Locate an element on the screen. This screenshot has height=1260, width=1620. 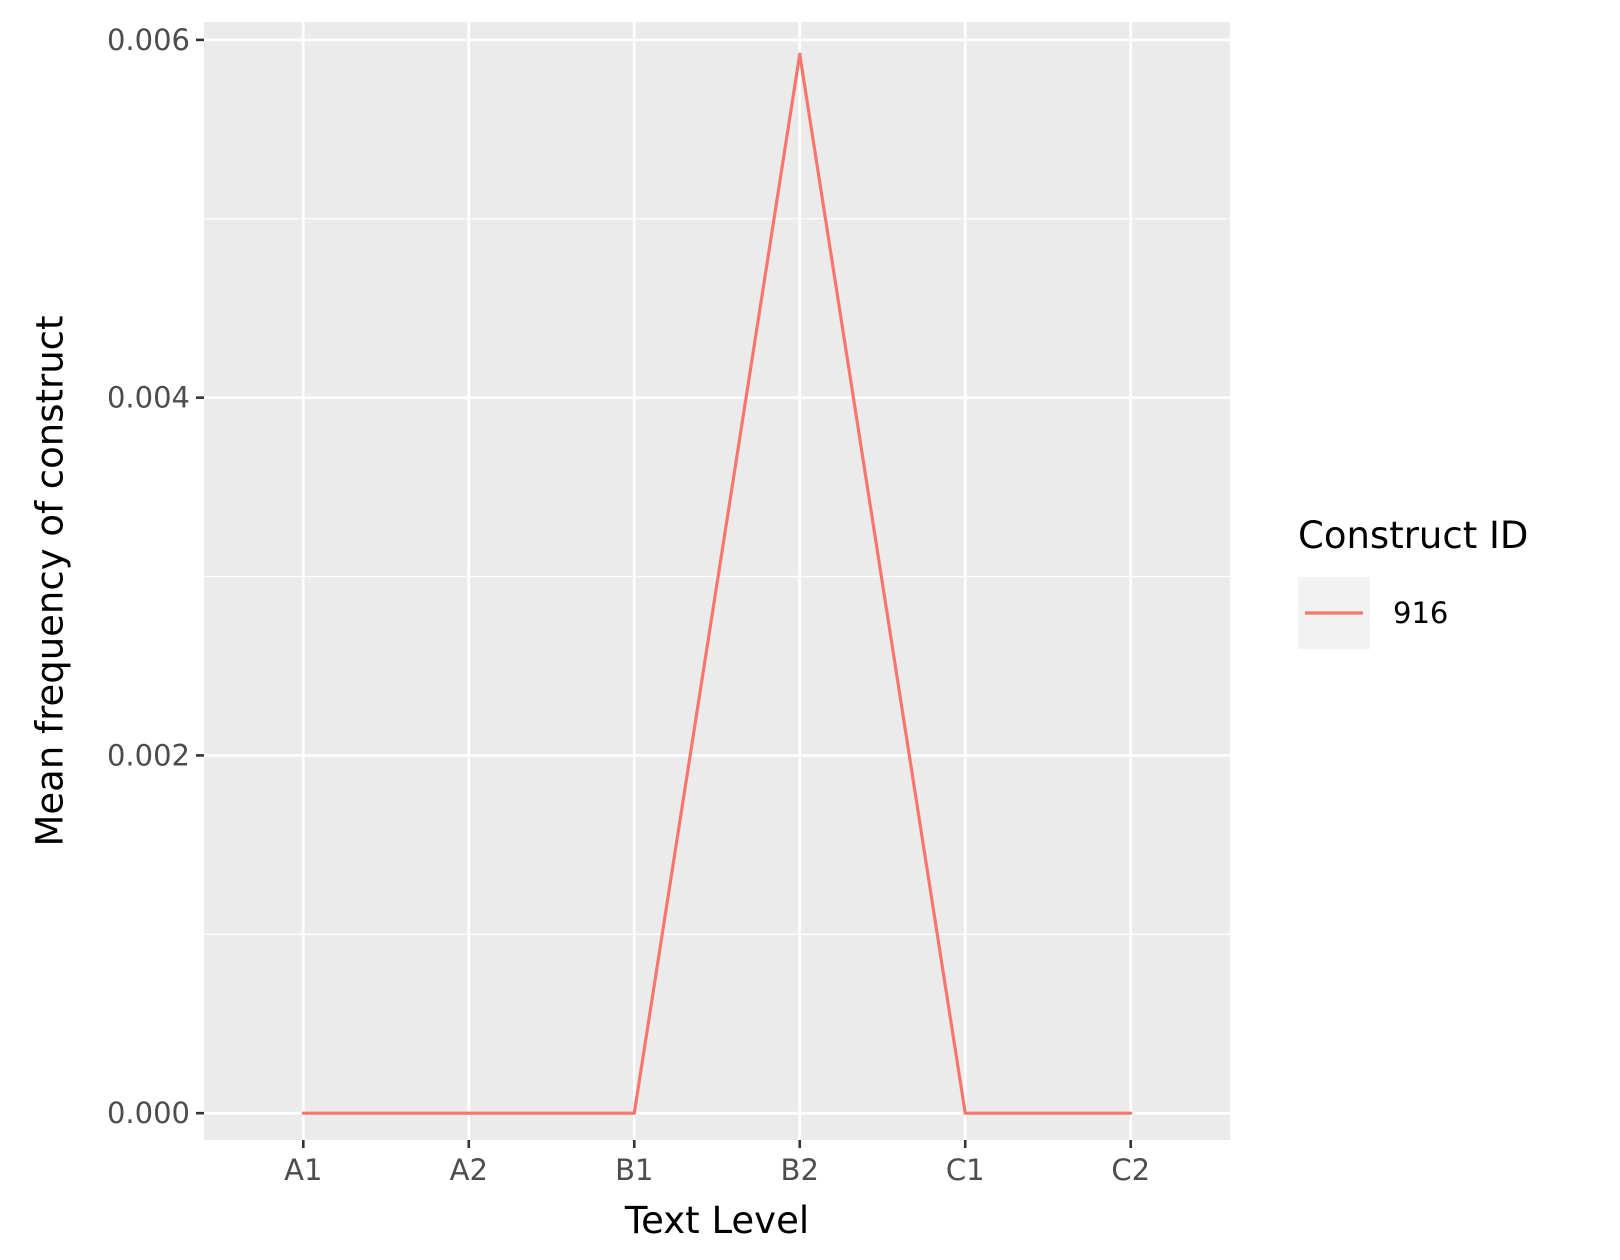
y-tick-label: 0.004 is located at coordinates (148, 398).